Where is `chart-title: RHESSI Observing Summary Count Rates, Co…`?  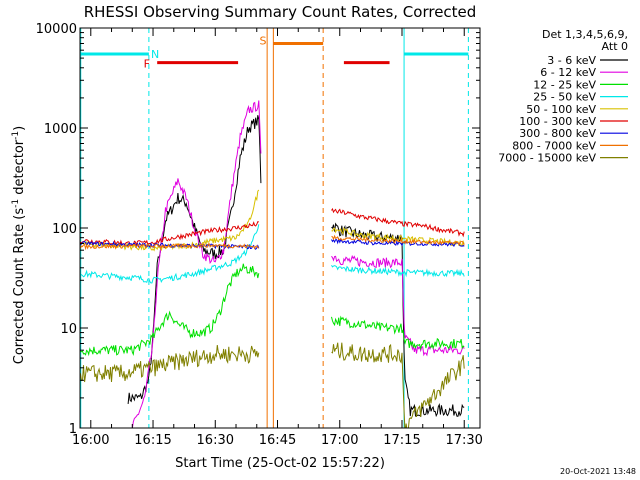 chart-title: RHESSI Observing Summary Count Rates, Co… is located at coordinates (280, 12).